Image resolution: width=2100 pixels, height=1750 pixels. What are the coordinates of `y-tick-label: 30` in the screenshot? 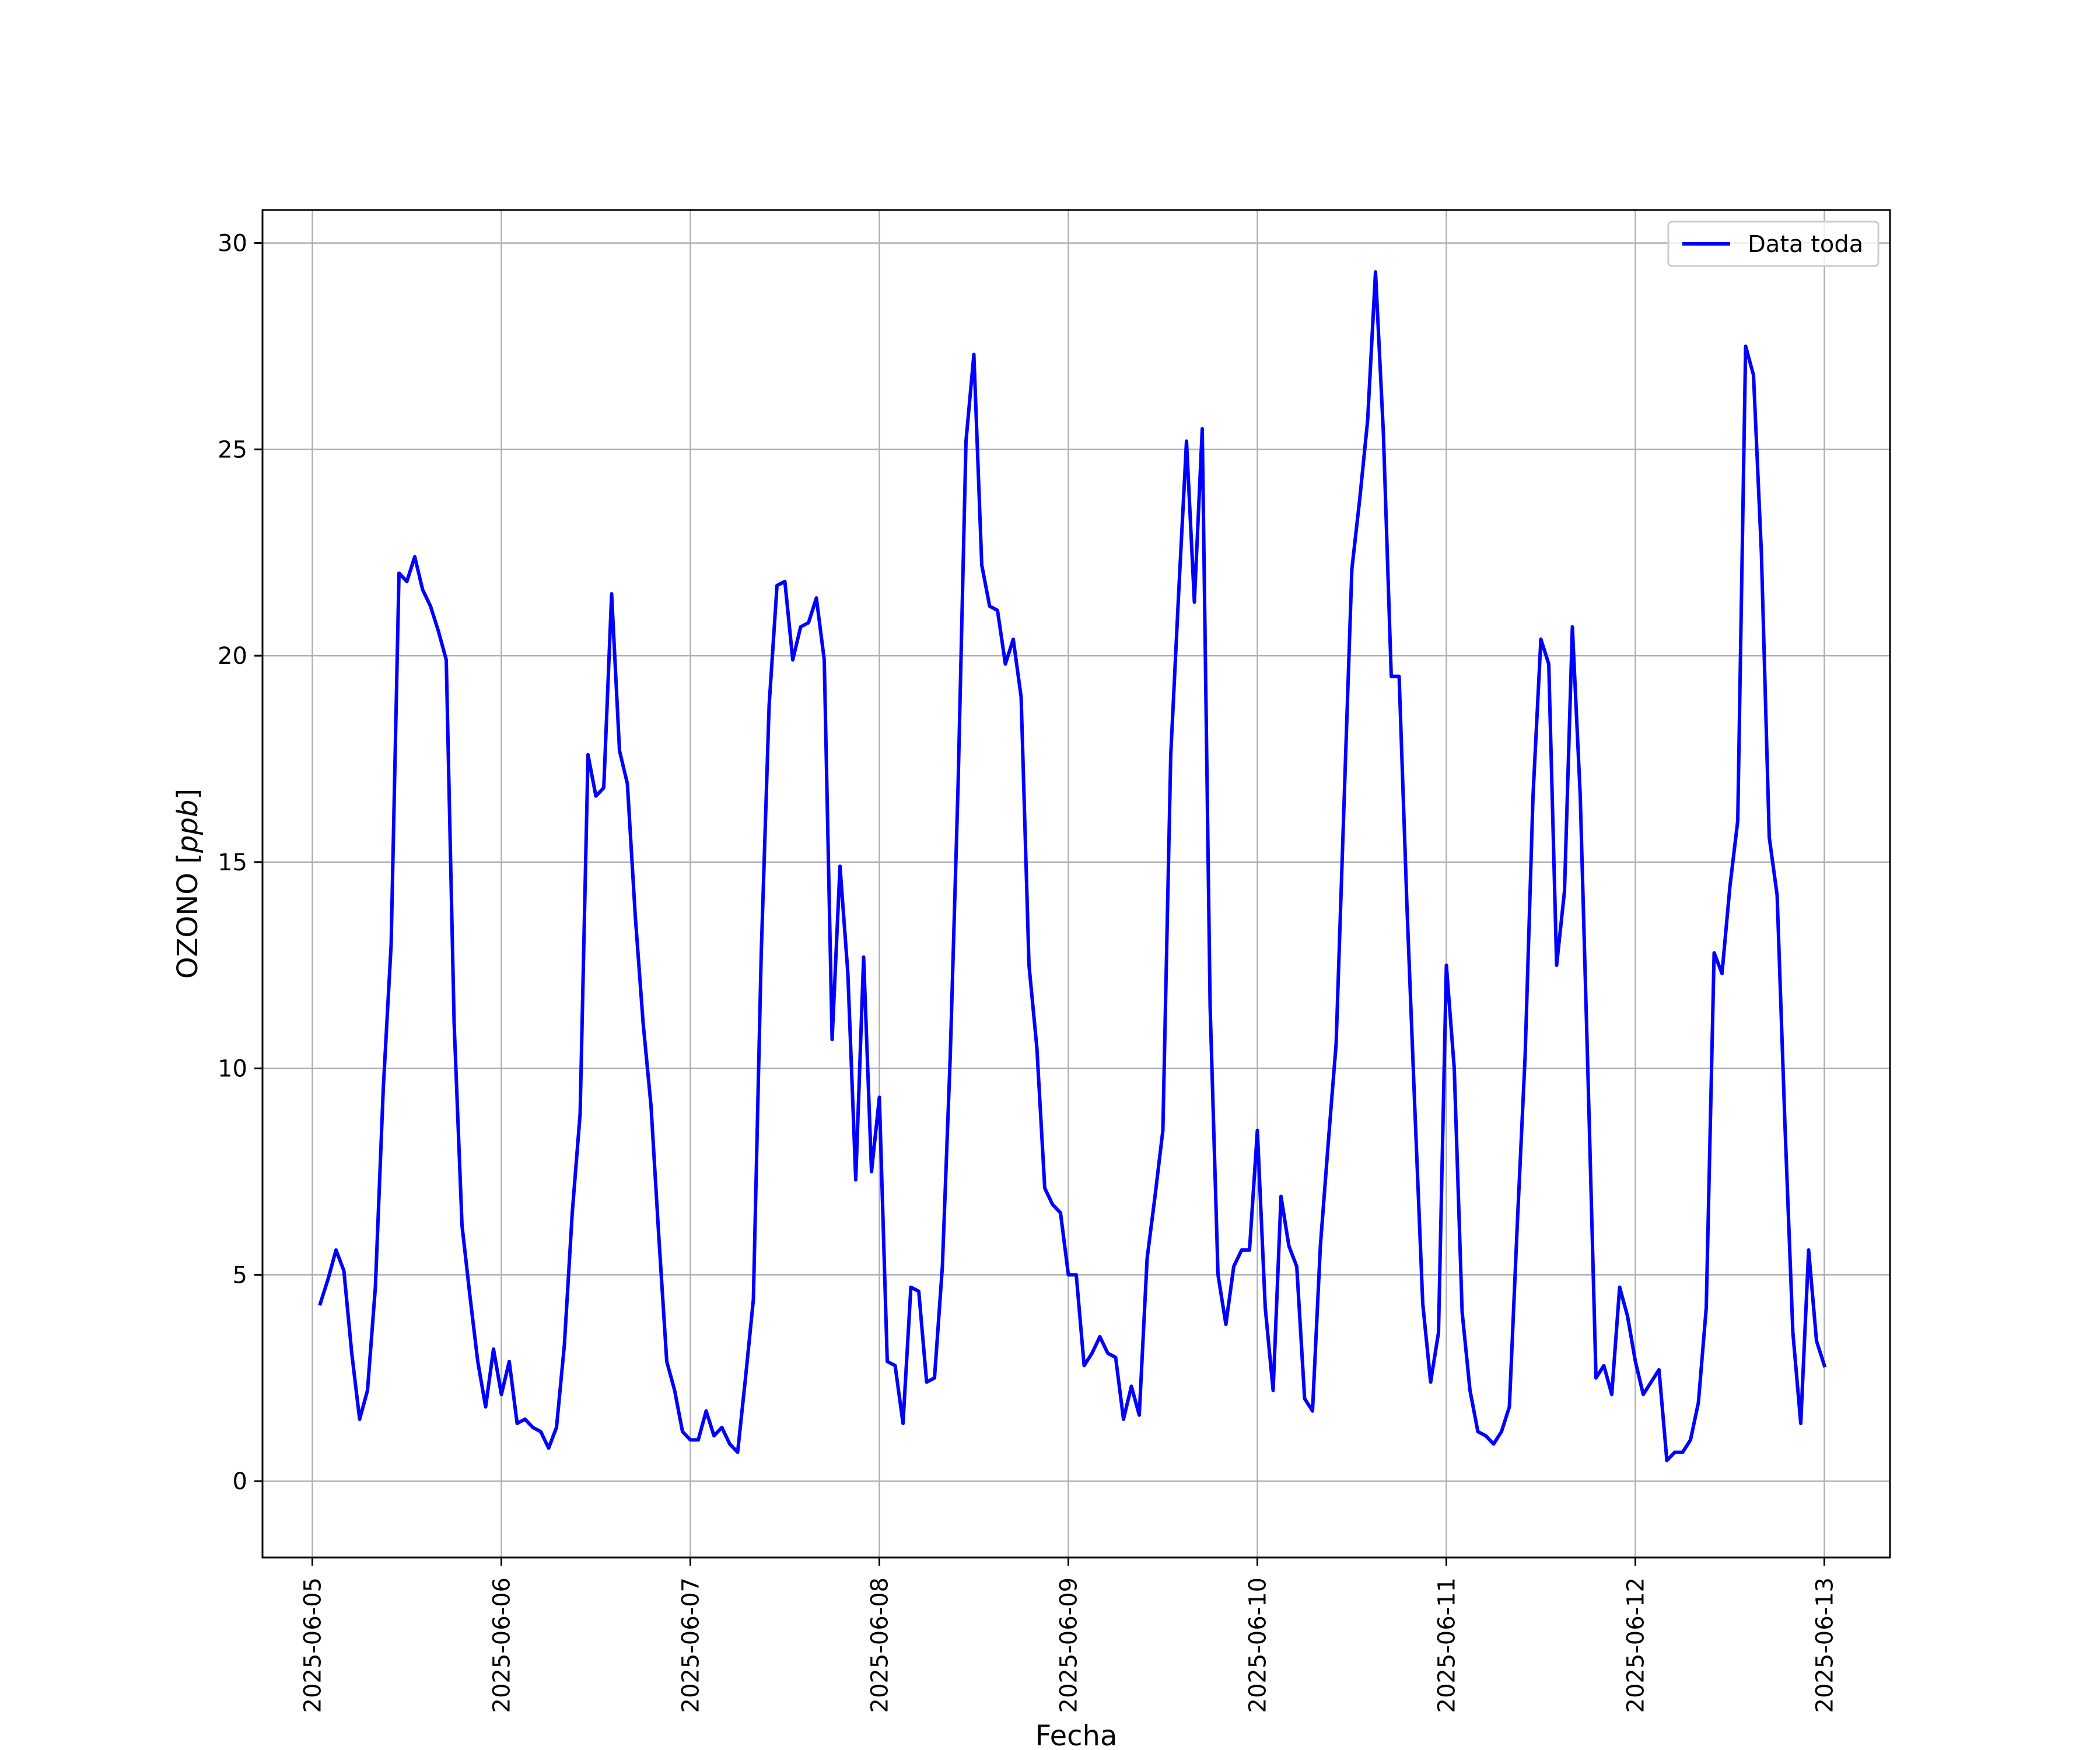 It's located at (232, 243).